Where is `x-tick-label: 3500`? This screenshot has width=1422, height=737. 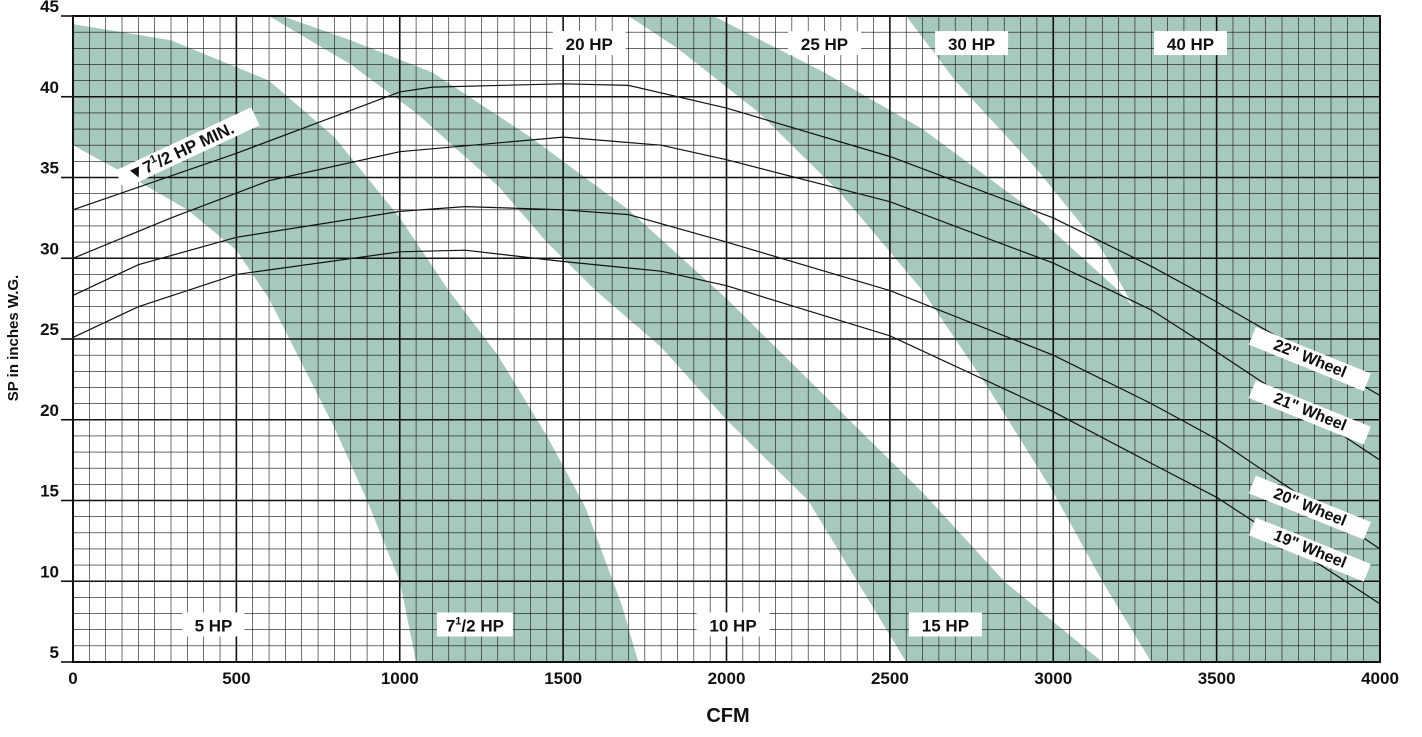
x-tick-label: 3500 is located at coordinates (1217, 678).